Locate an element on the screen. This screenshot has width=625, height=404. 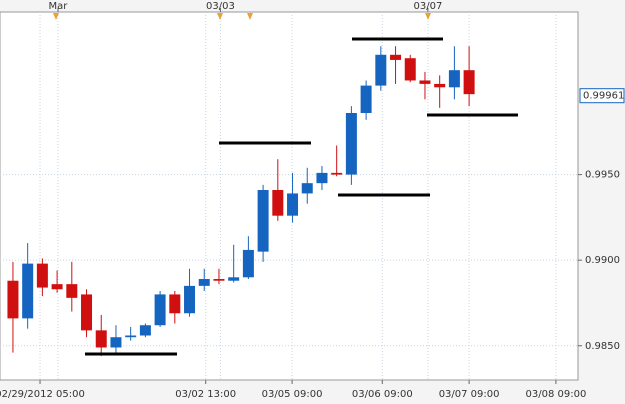
y-tick-label: 0.9850 is located at coordinates (602, 346).